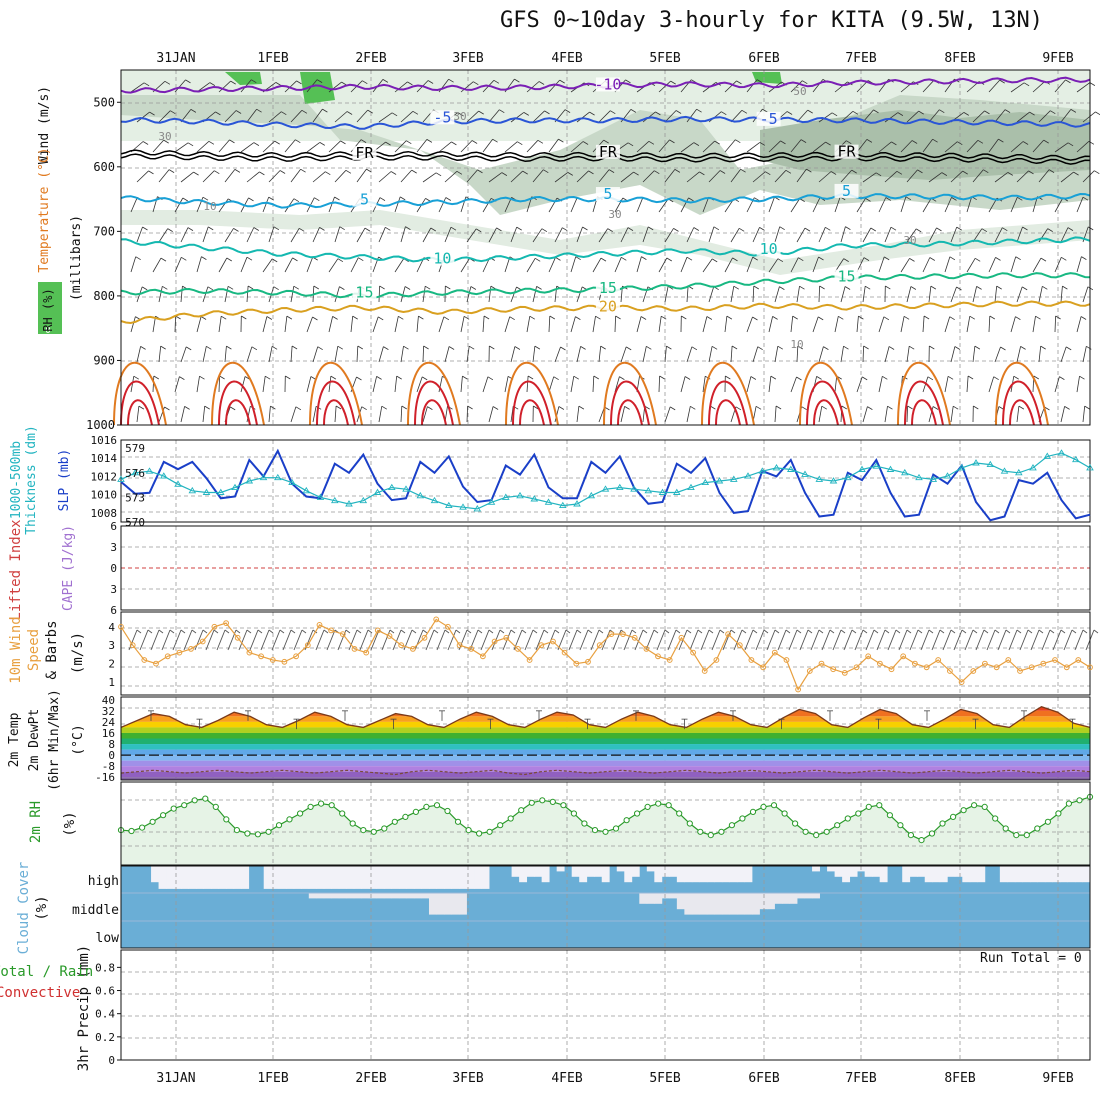 Image resolution: width=1100 pixels, height=1100 pixels. What do you see at coordinates (605, 730) in the screenshot?
I see `temp-band` at bounding box center [605, 730].